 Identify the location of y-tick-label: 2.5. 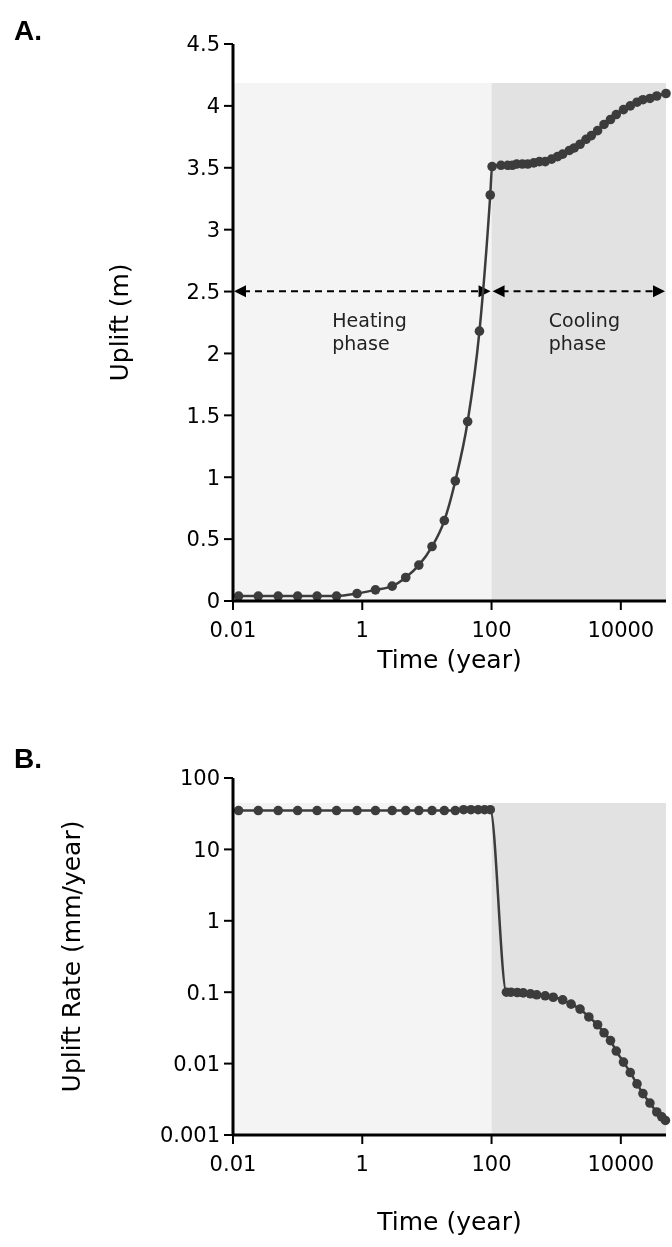
(203, 291).